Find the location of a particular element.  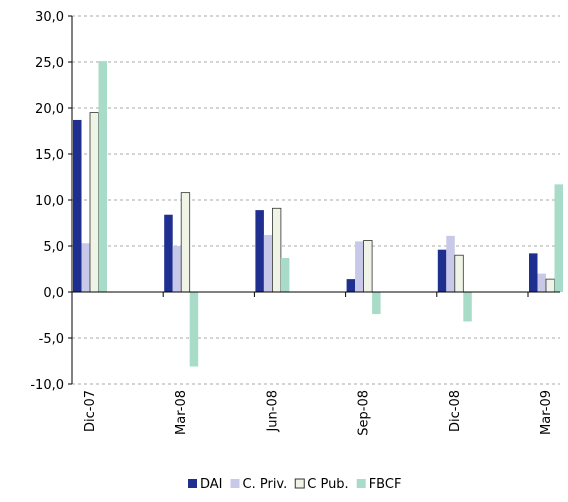

x-tick-label: Dic-08 is located at coordinates (455, 411).